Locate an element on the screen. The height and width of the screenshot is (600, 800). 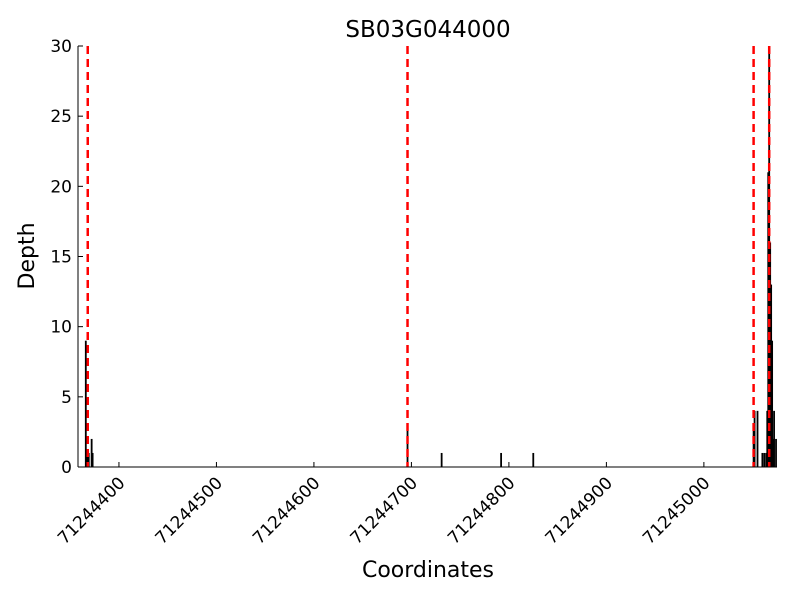
x-tick-label-6: 71245000 is located at coordinates (676, 510).